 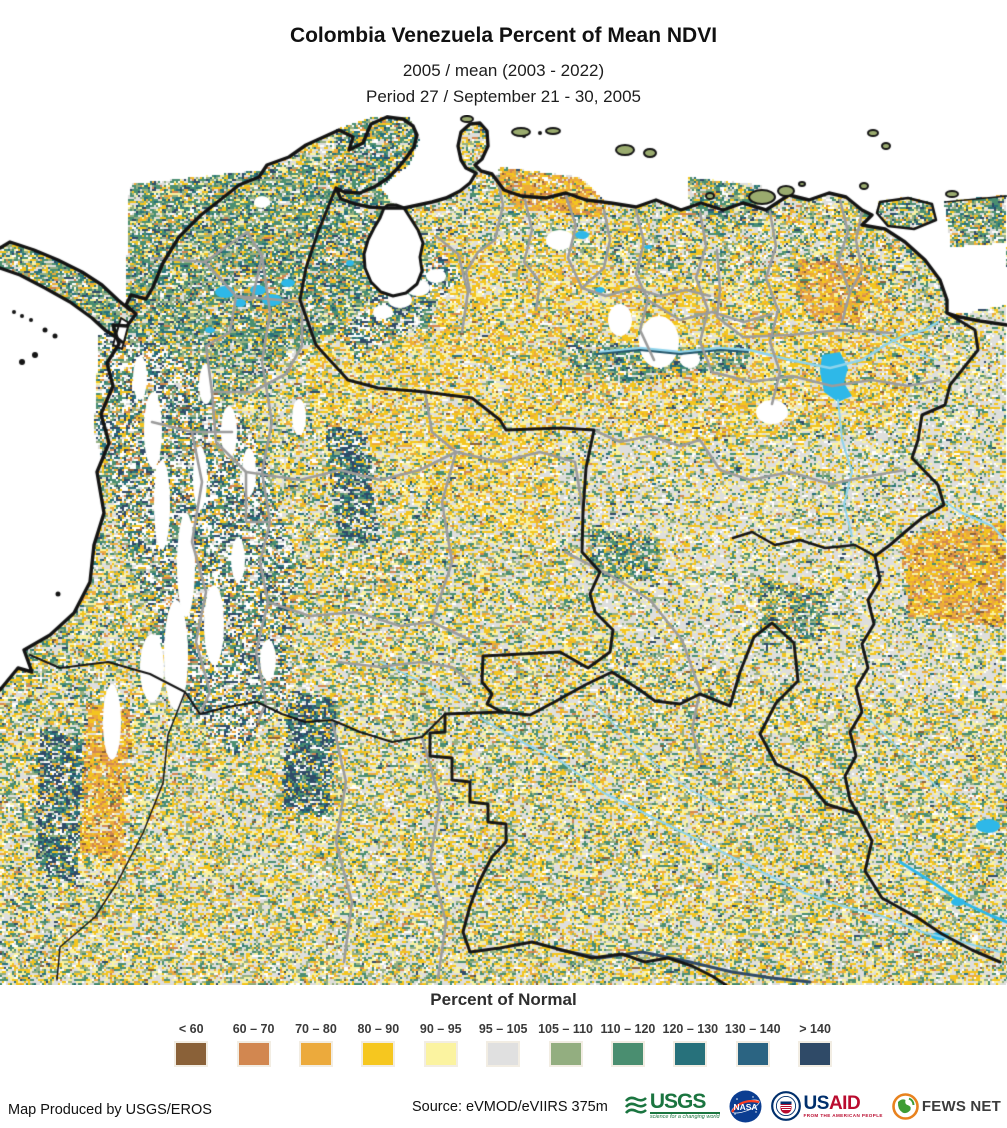 I want to click on logo-nasa: NASA, so click(x=745, y=1106).